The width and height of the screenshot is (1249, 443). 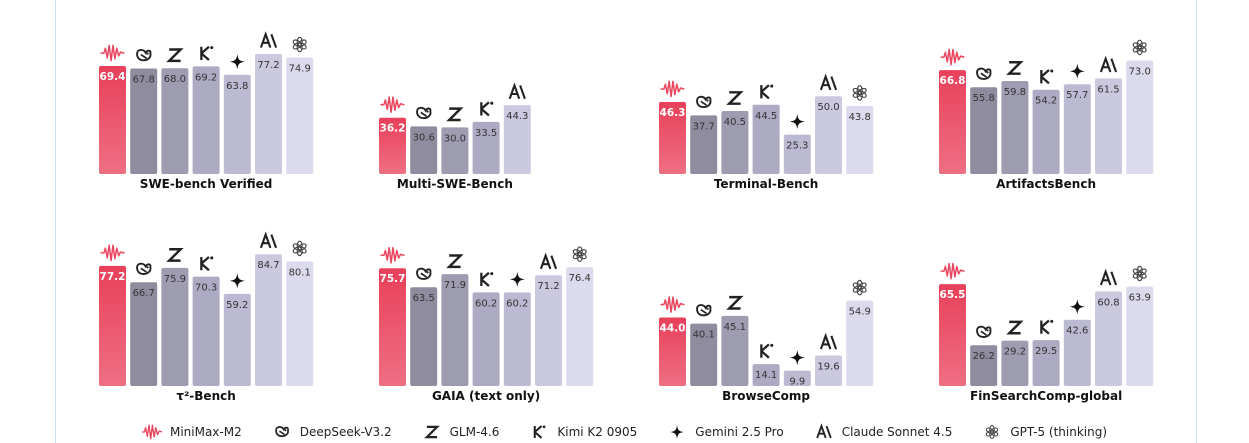 I want to click on legend-item-deepseek-v3-2: DeepSeek-V3.2, so click(x=332, y=432).